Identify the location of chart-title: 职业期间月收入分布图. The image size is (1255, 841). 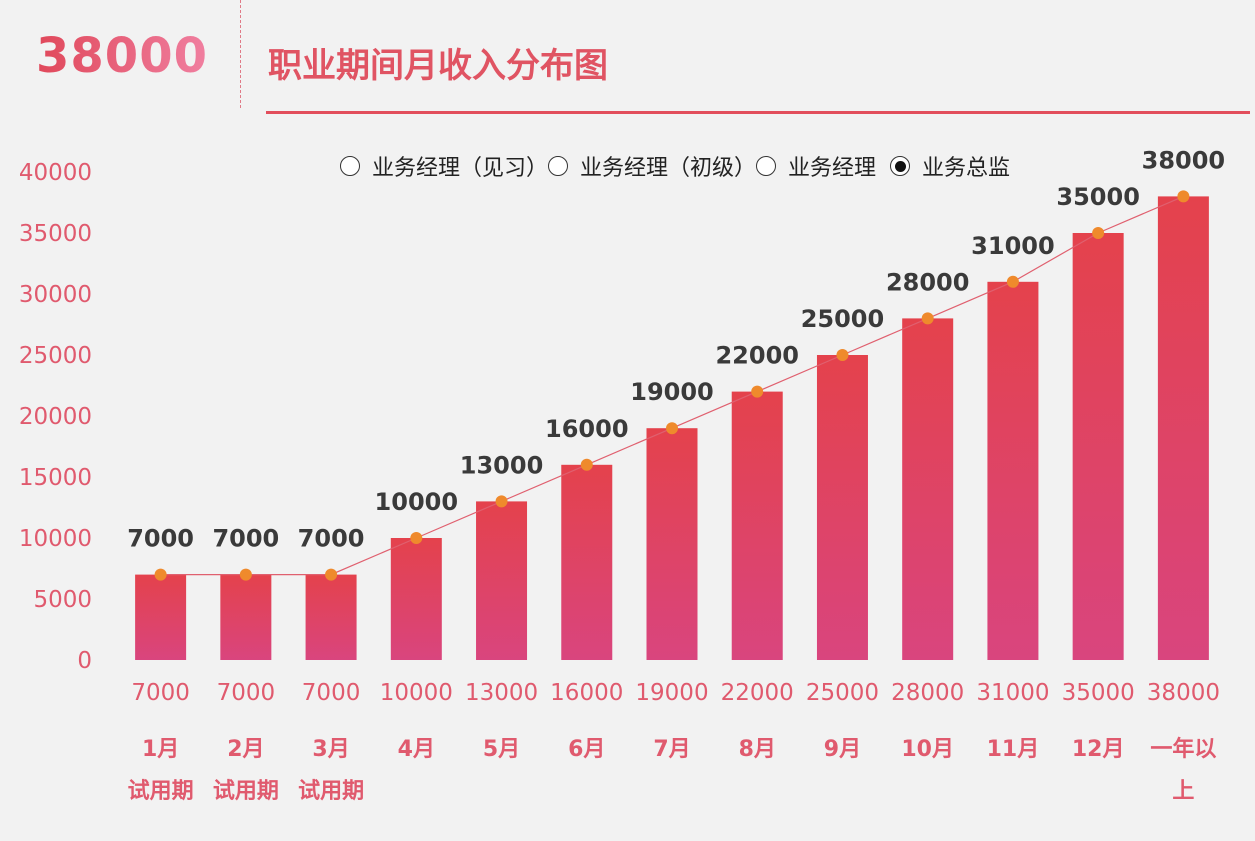
(438, 66).